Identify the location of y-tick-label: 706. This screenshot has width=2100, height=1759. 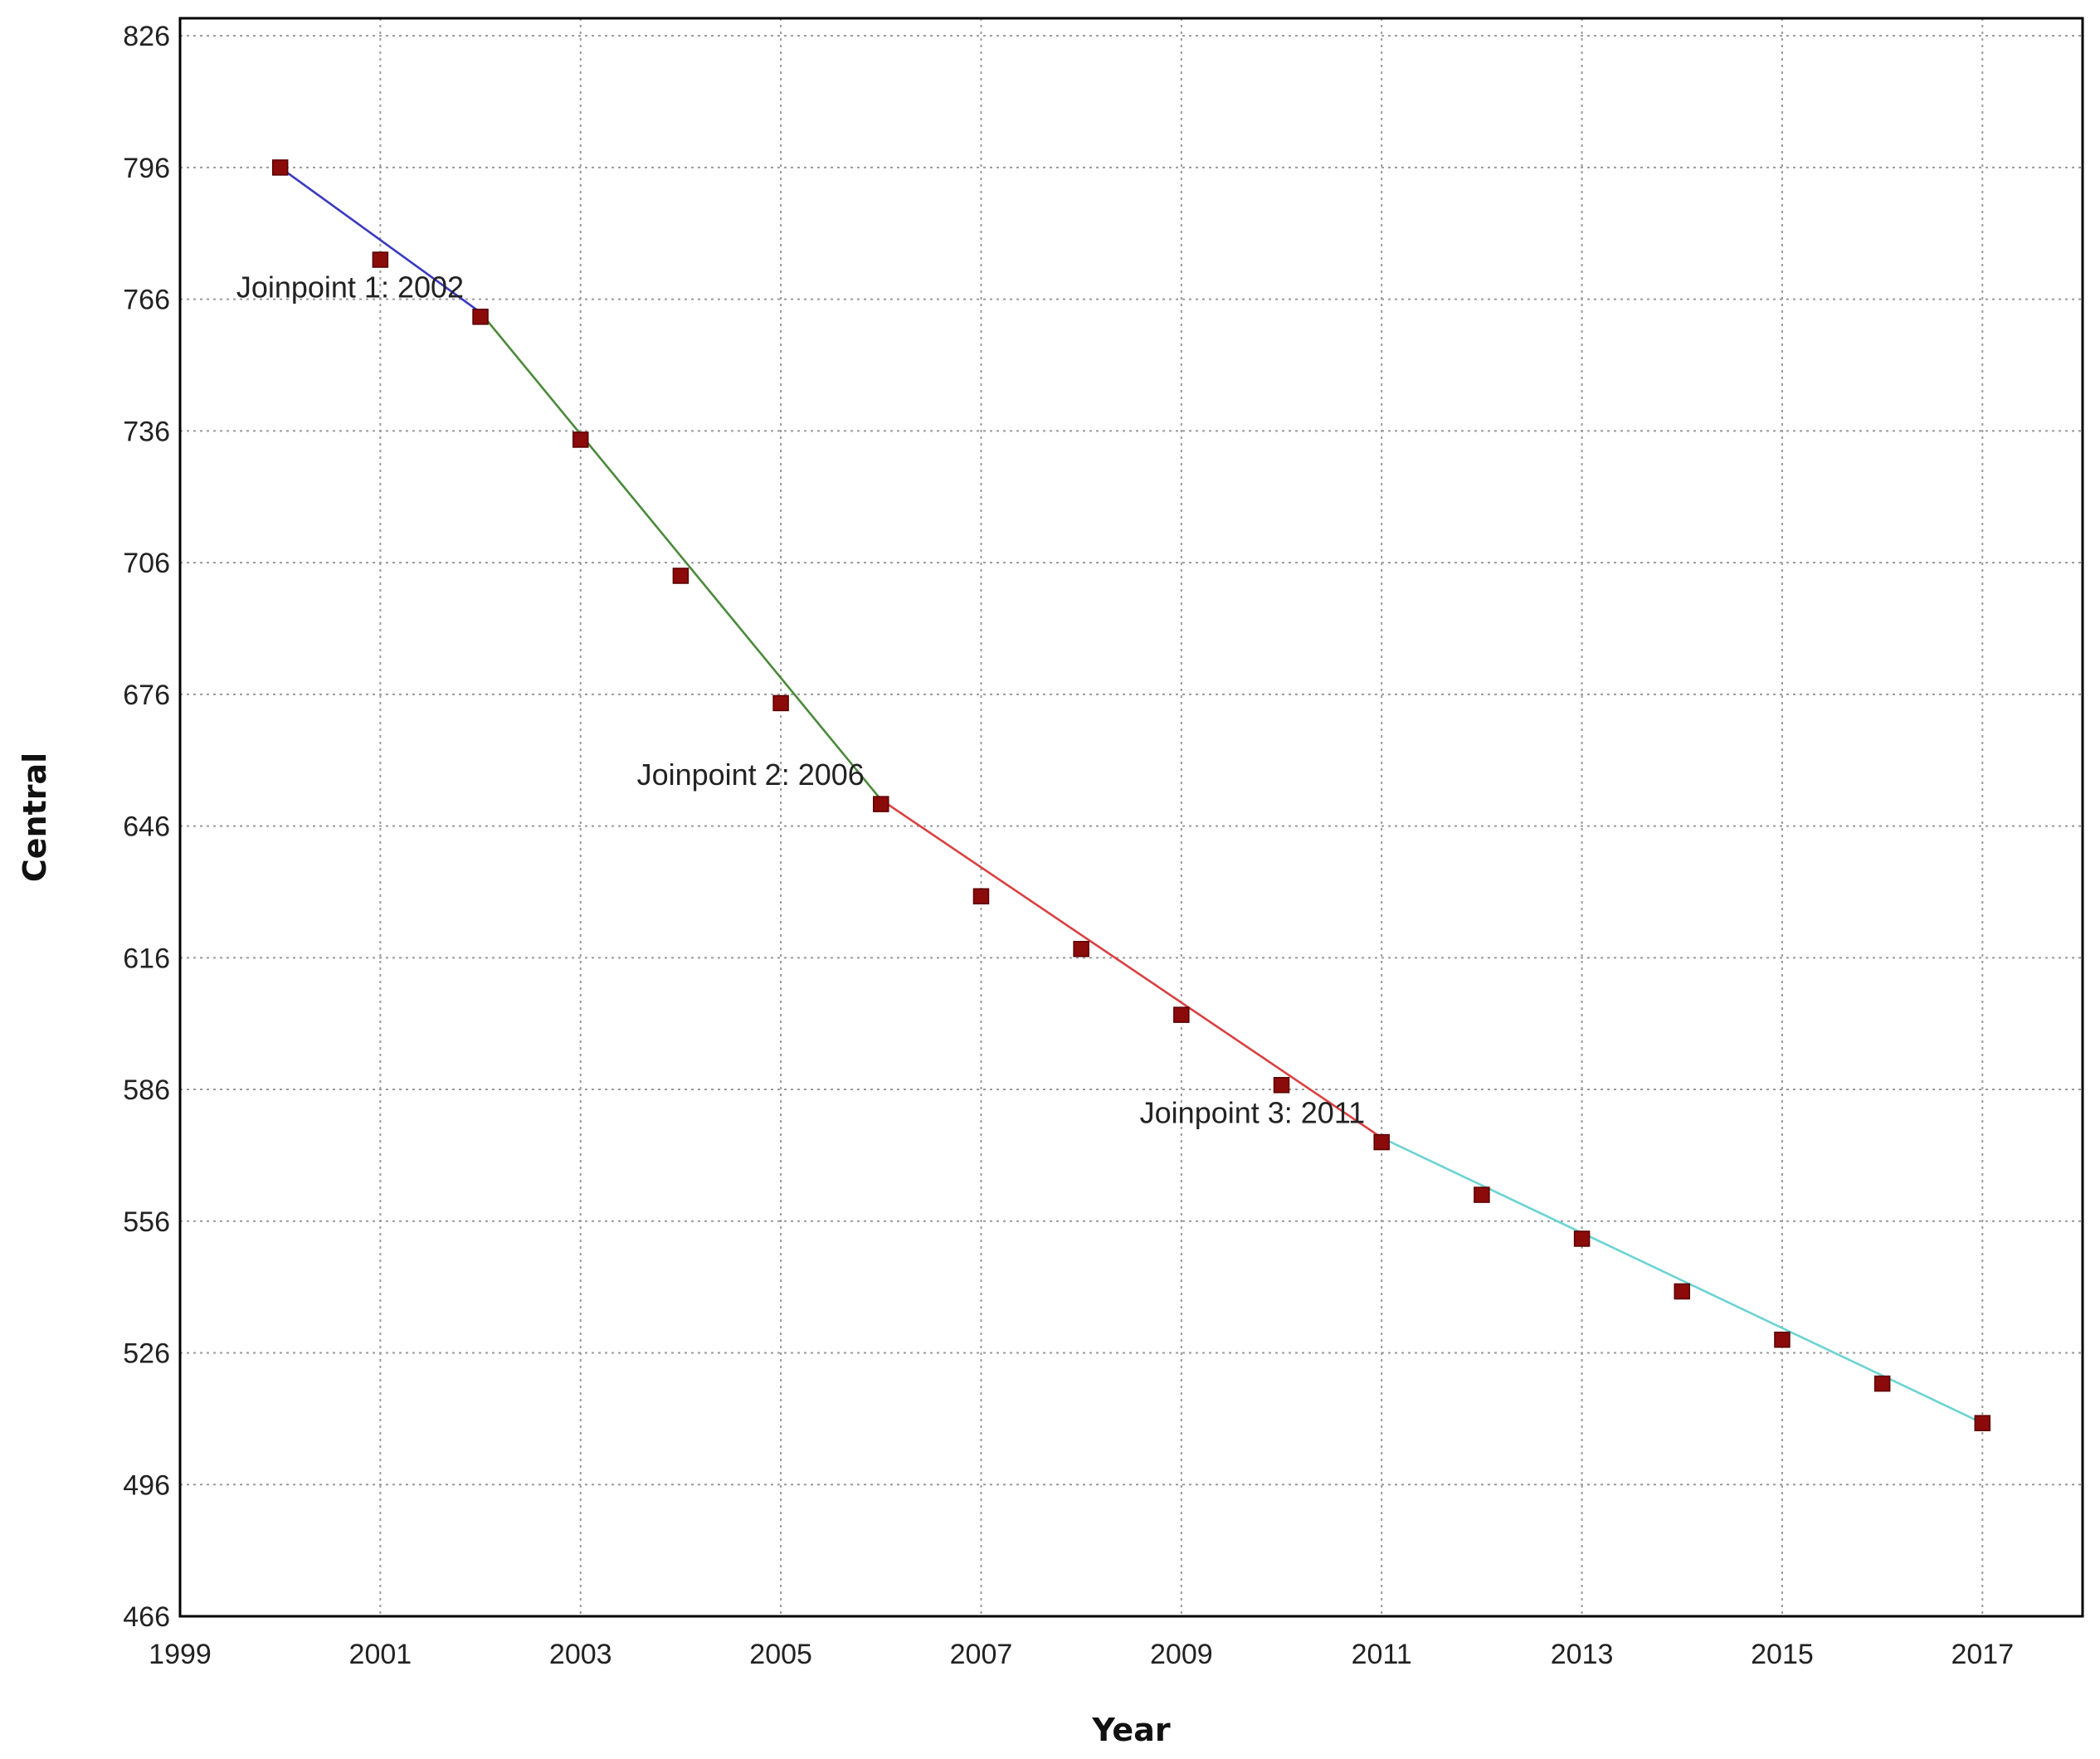
(146, 564).